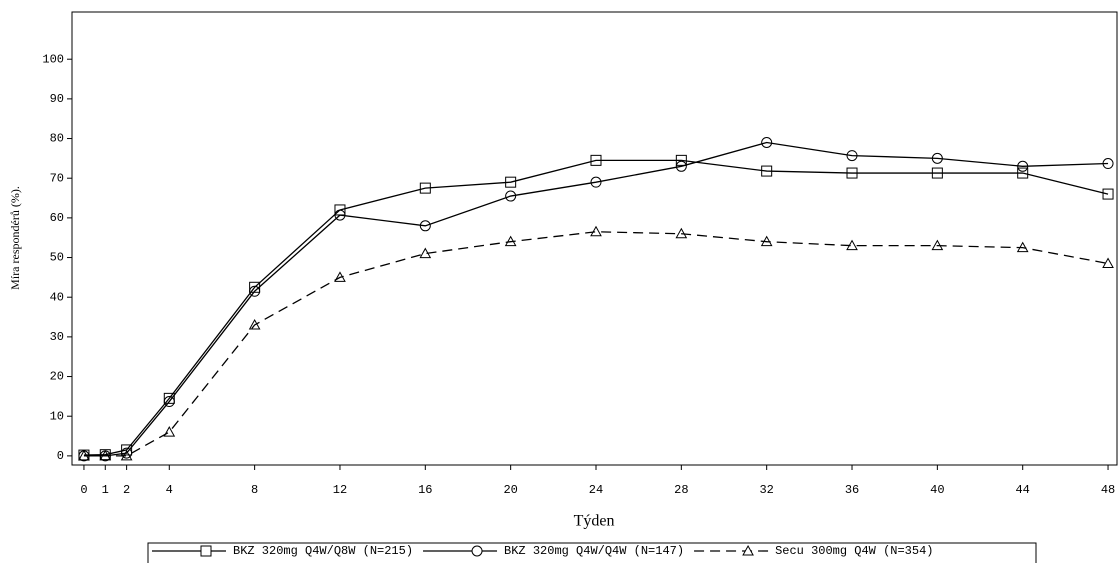  I want to click on y-tick-label: 60, so click(57, 218).